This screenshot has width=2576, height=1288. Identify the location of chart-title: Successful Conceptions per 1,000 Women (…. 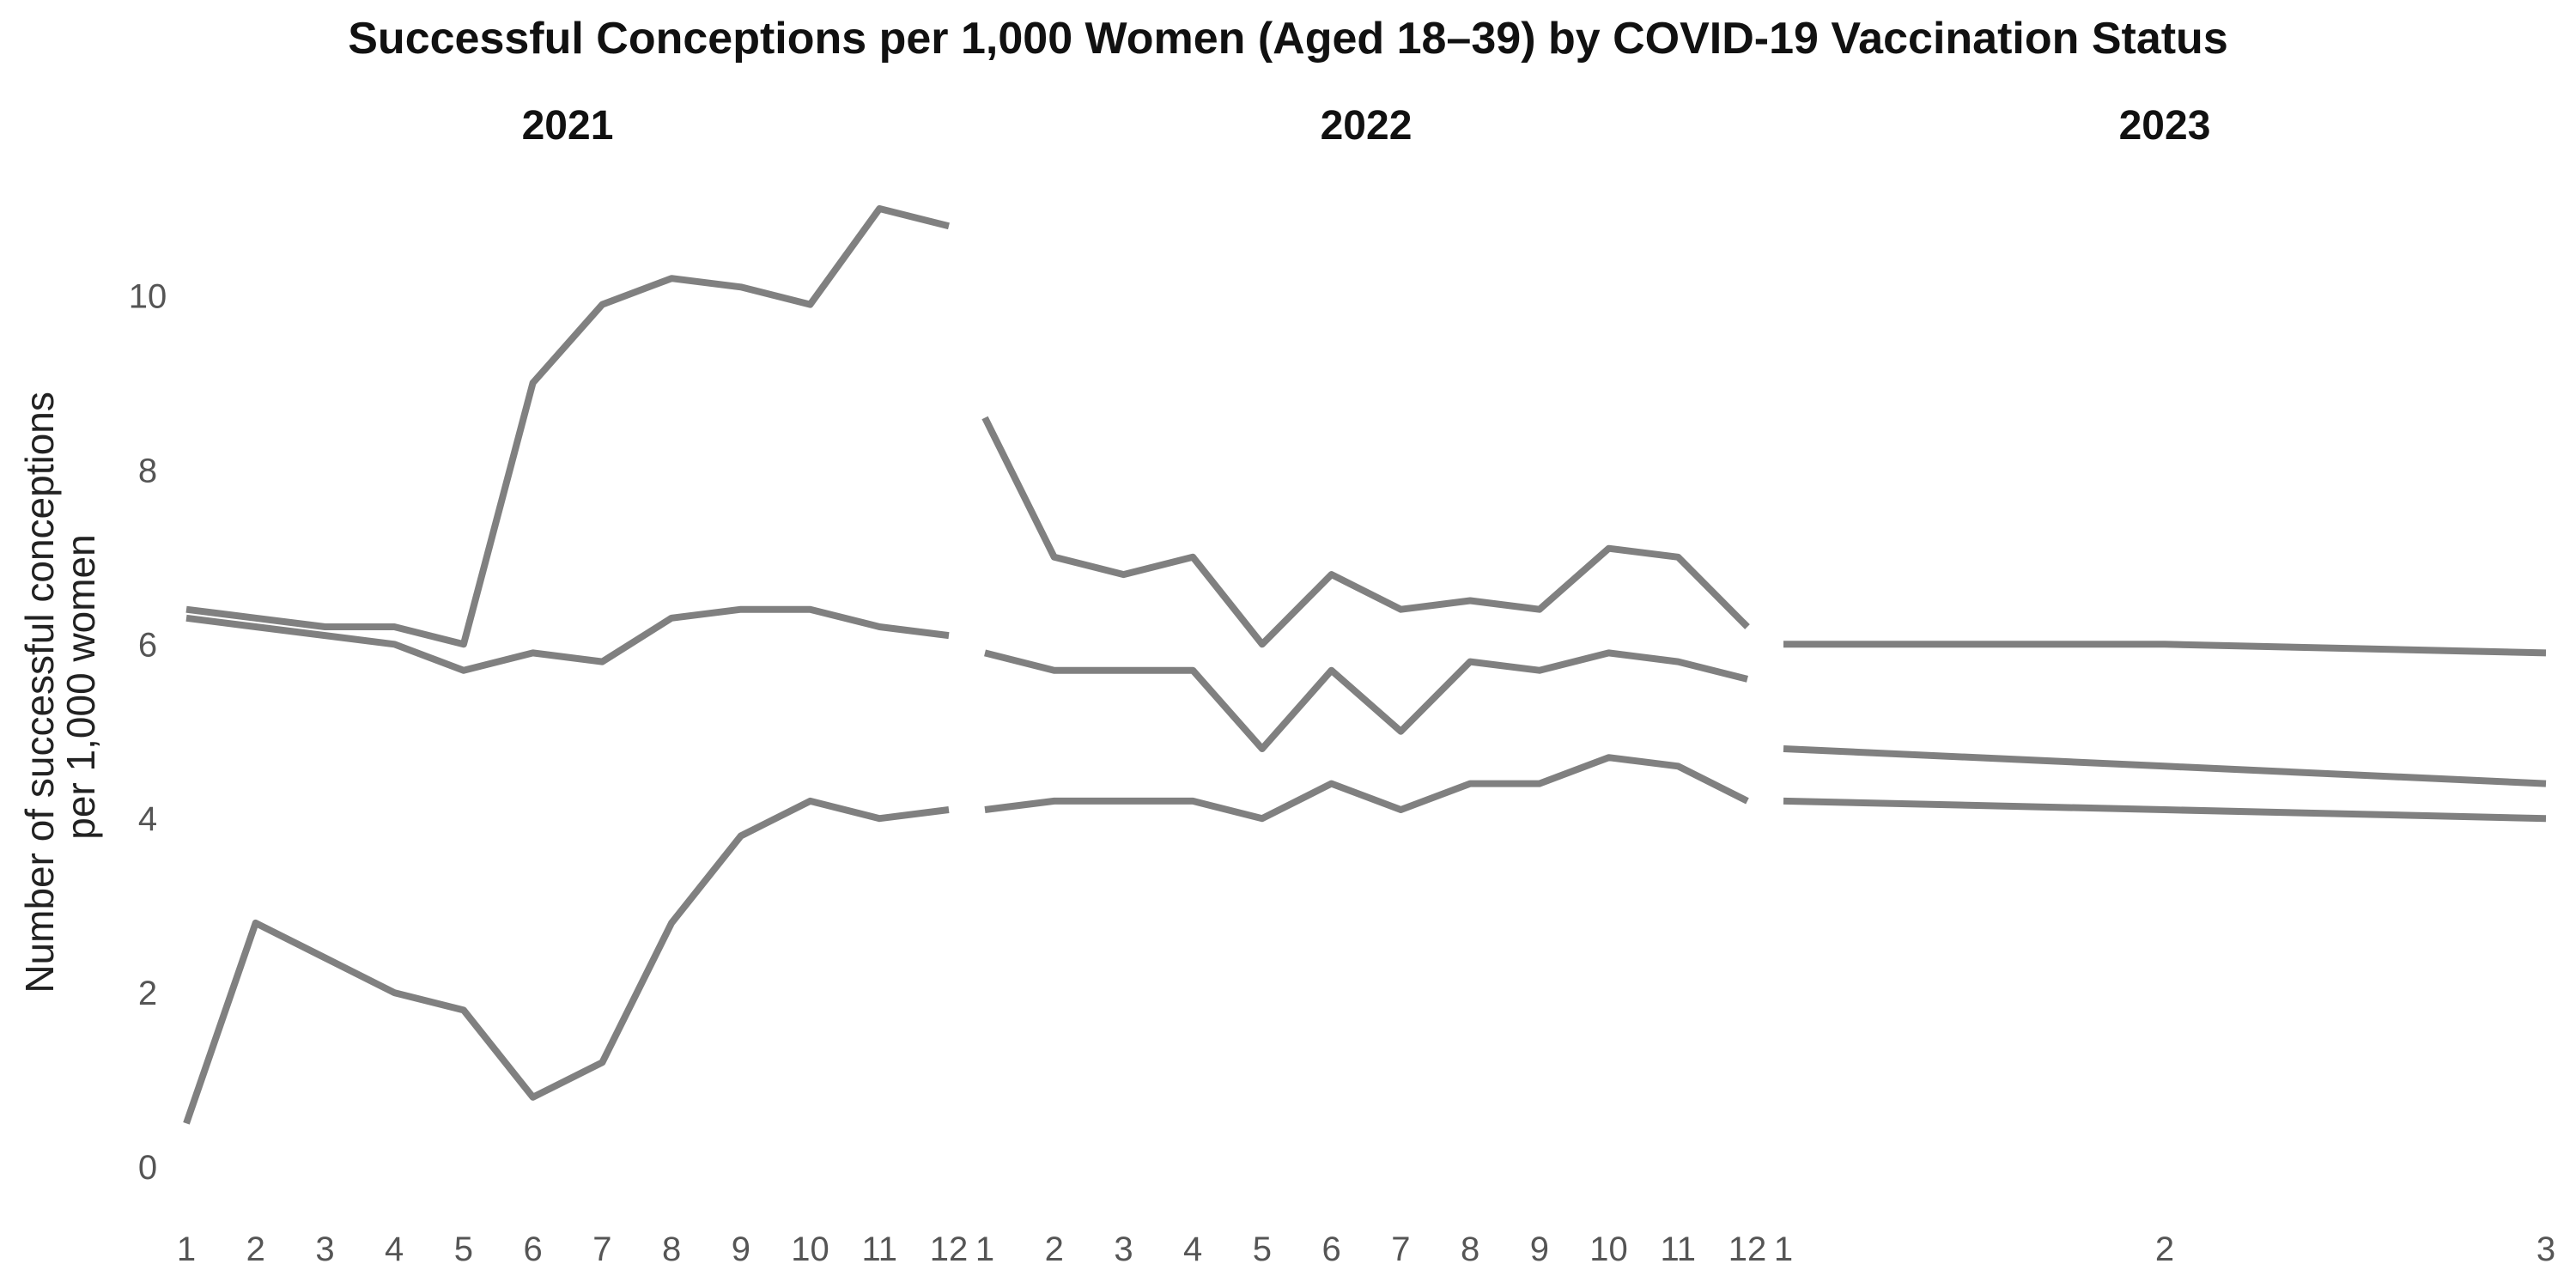
(1287, 39).